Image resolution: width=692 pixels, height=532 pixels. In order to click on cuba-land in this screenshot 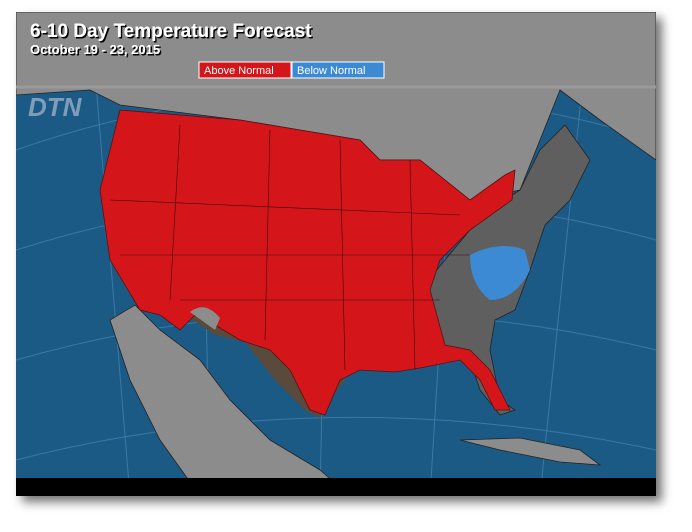, I will do `click(530, 451)`.